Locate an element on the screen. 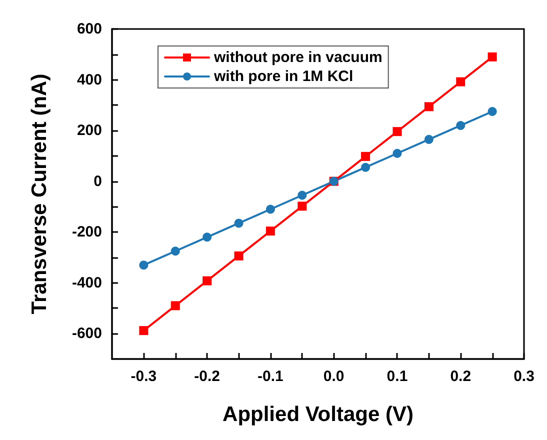 The image size is (547, 440). y-tick-label: -200 is located at coordinates (87, 232).